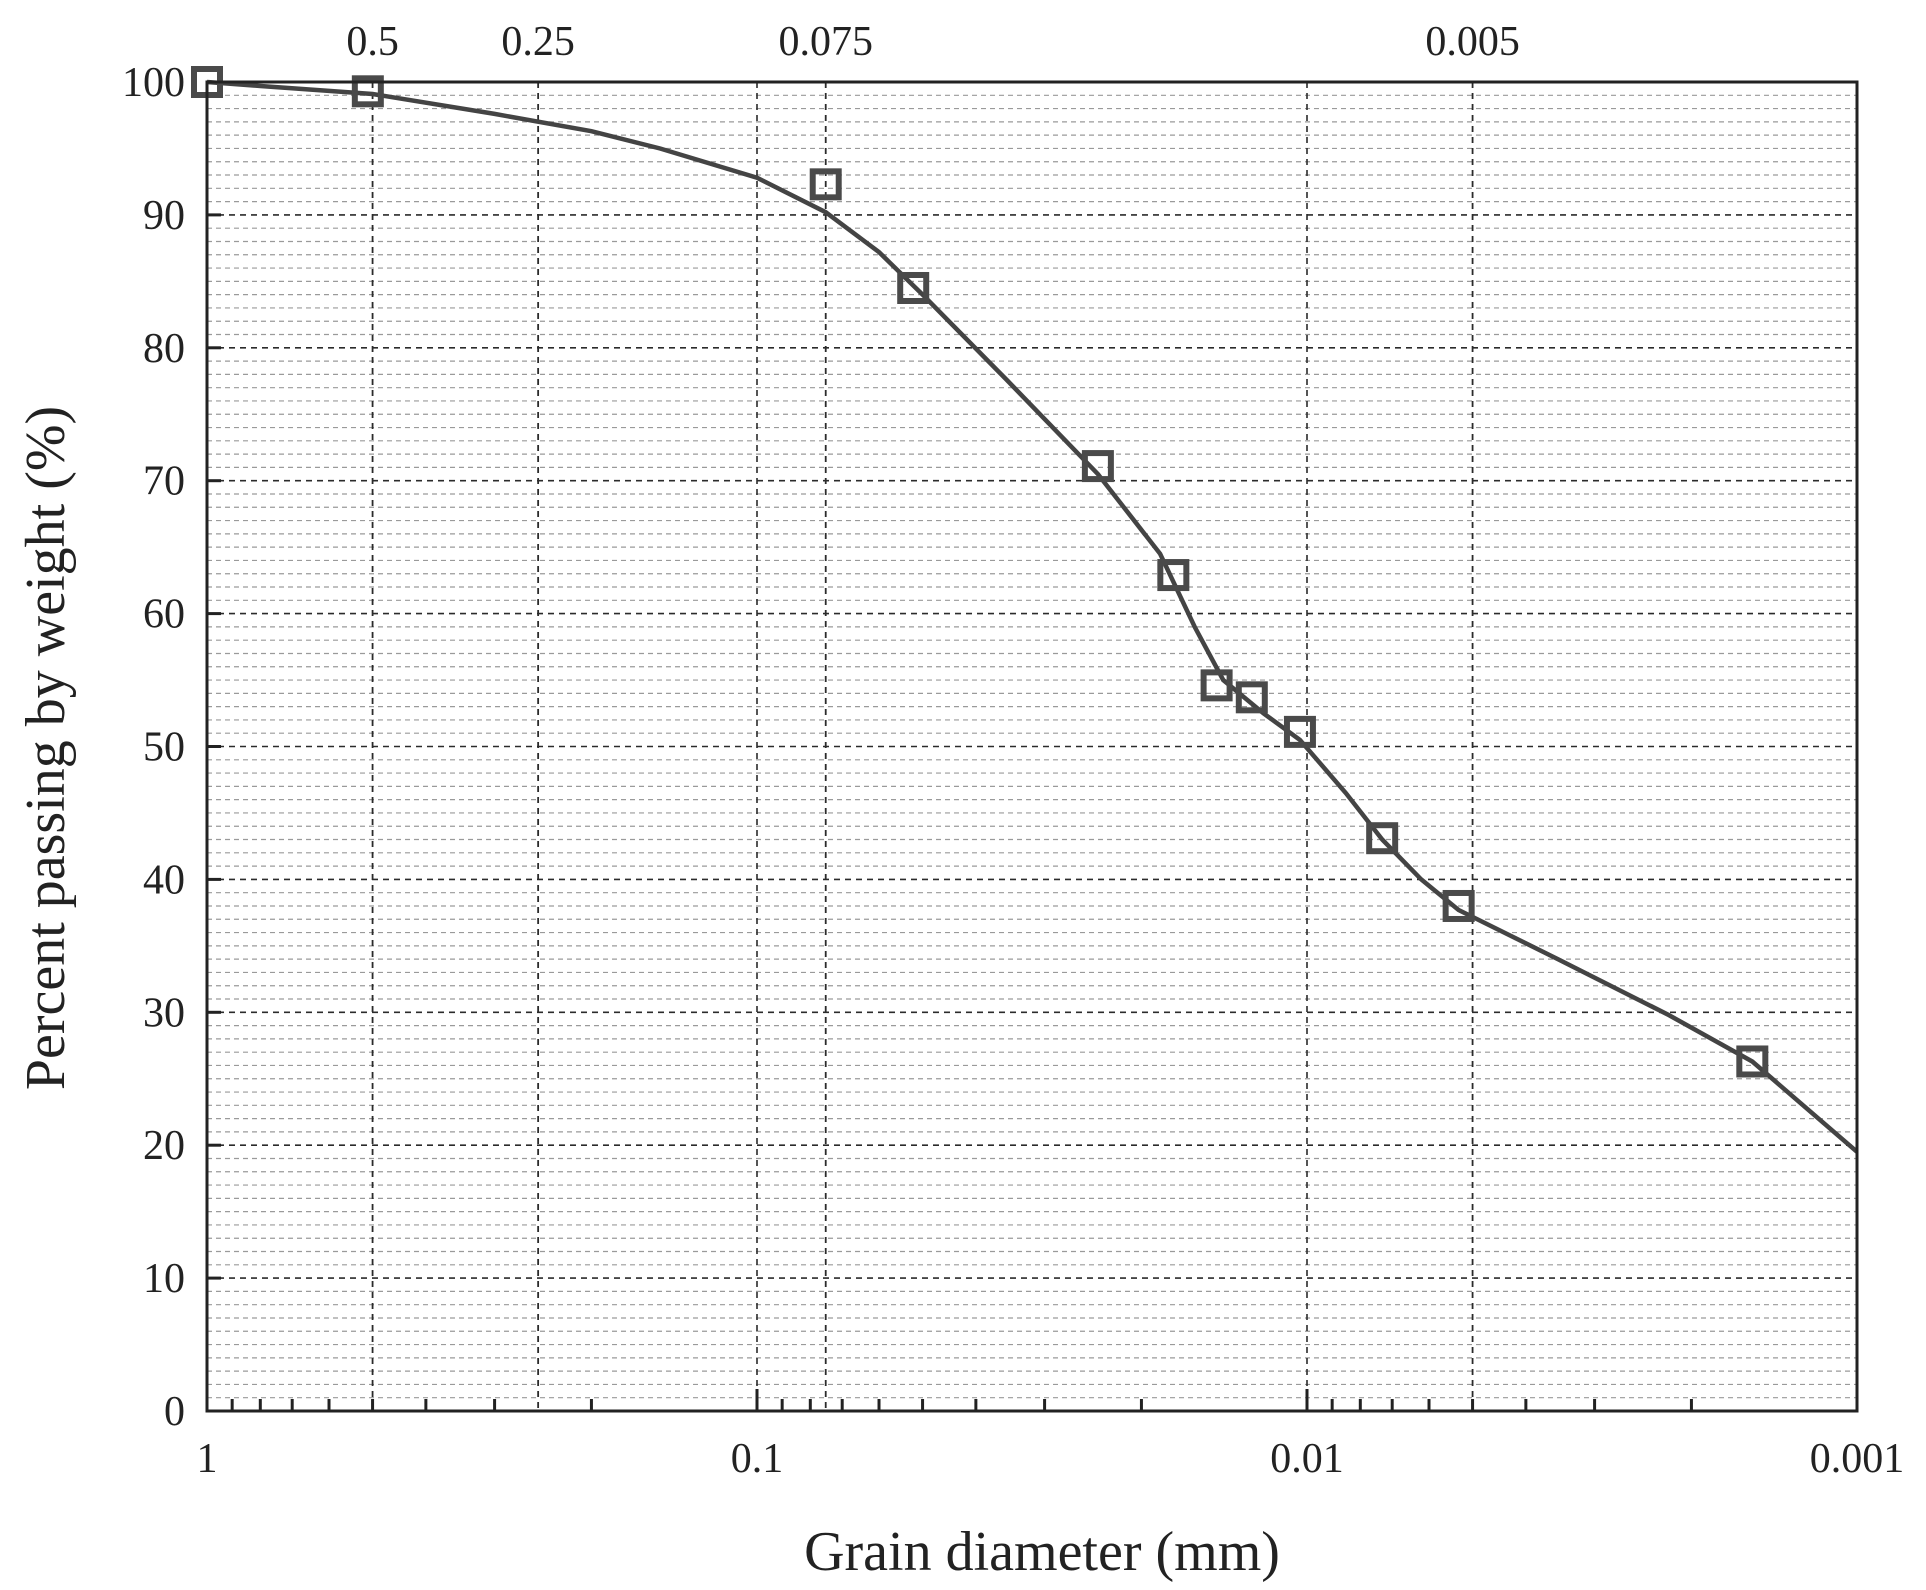 This screenshot has height=1590, width=1926. What do you see at coordinates (825, 42) in the screenshot?
I see `reference-size-label: 0.075` at bounding box center [825, 42].